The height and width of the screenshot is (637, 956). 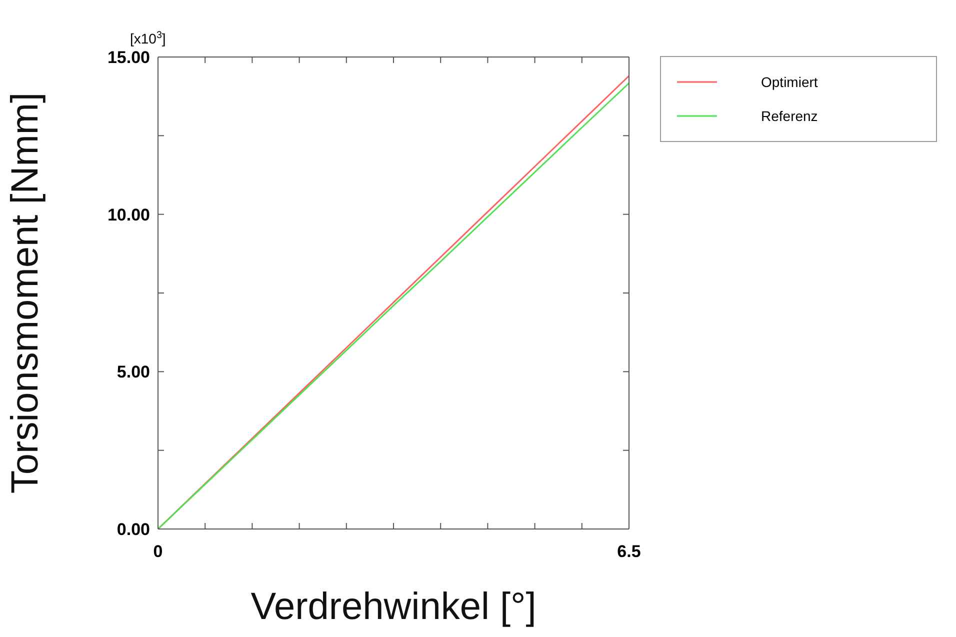 What do you see at coordinates (158, 552) in the screenshot?
I see `x-tick-label: 0` at bounding box center [158, 552].